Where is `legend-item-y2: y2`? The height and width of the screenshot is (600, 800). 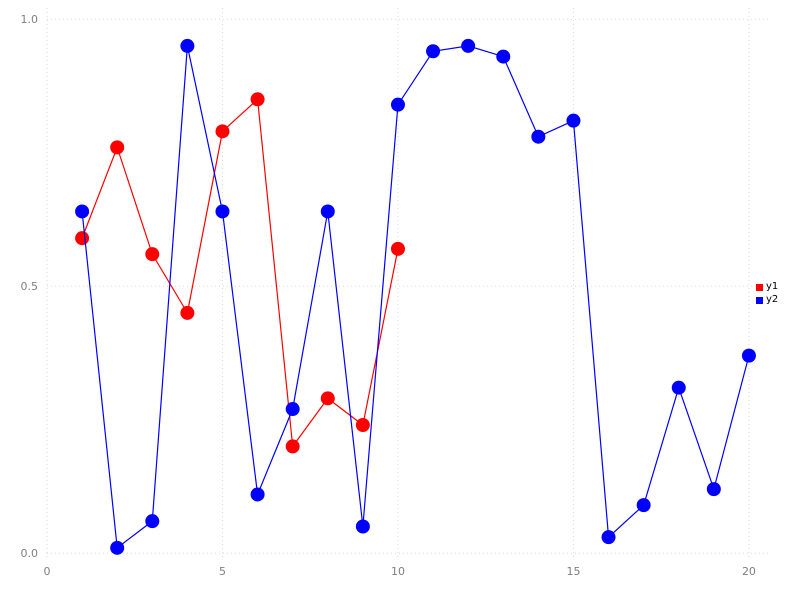 legend-item-y2: y2 is located at coordinates (767, 300).